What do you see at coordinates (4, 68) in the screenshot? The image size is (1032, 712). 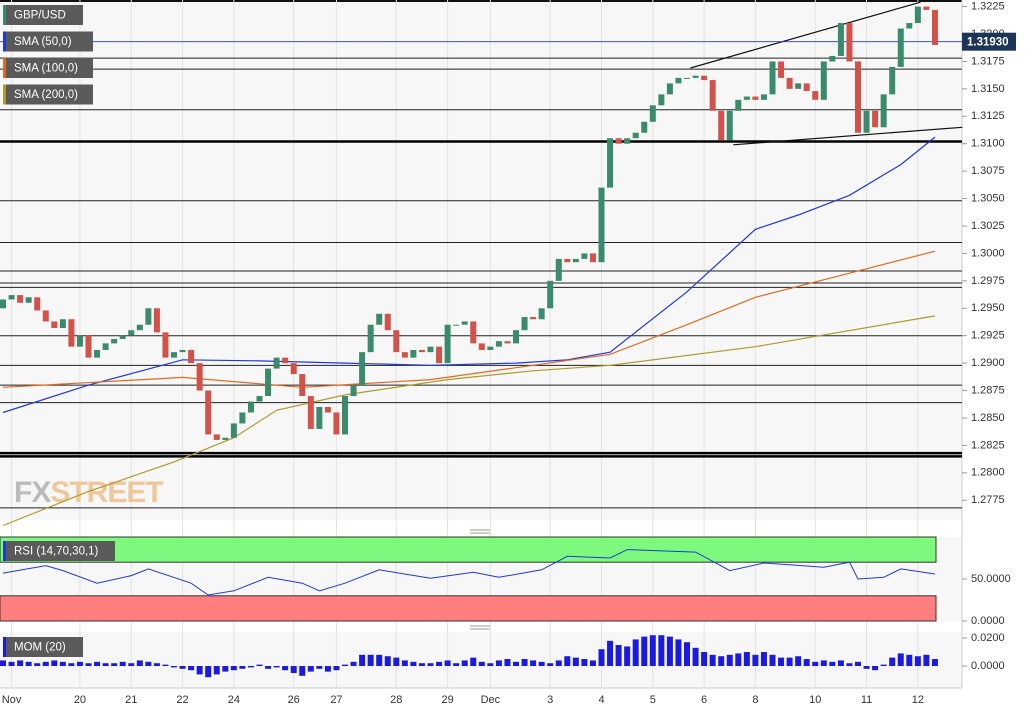 I see `legend-swatch` at bounding box center [4, 68].